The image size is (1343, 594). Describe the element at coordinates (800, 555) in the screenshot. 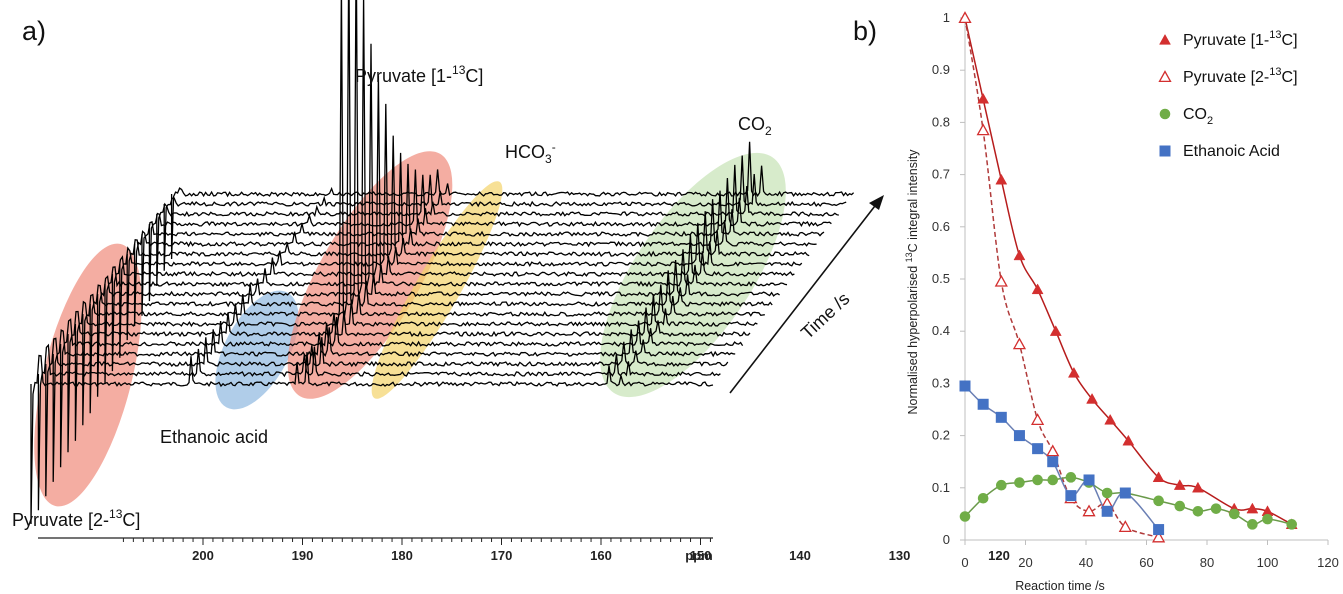

I see `ppm-tick-label: 140` at that location.